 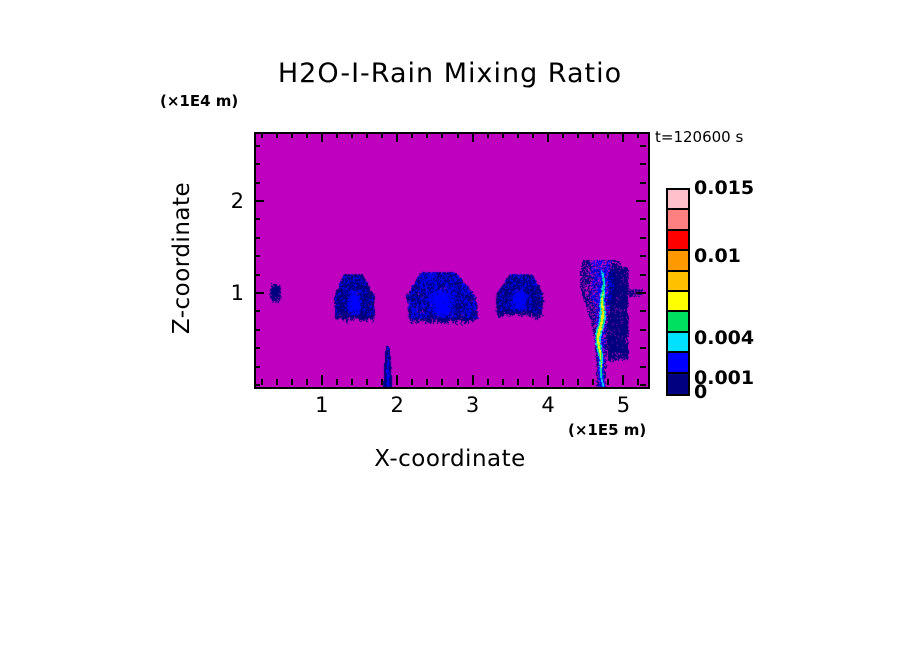 What do you see at coordinates (724, 378) in the screenshot?
I see `colorbar-tick-label: 0.001` at bounding box center [724, 378].